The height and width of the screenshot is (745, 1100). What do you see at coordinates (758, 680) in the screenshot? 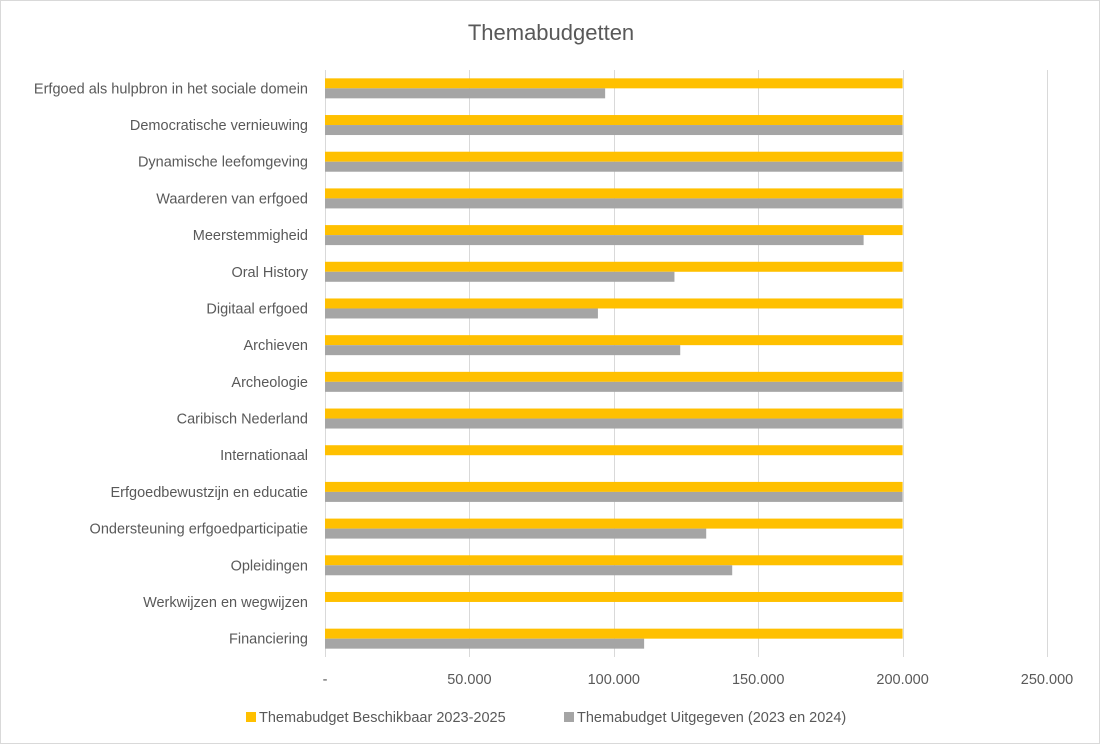
I see `x-tick-label-3: 150.000` at bounding box center [758, 680].